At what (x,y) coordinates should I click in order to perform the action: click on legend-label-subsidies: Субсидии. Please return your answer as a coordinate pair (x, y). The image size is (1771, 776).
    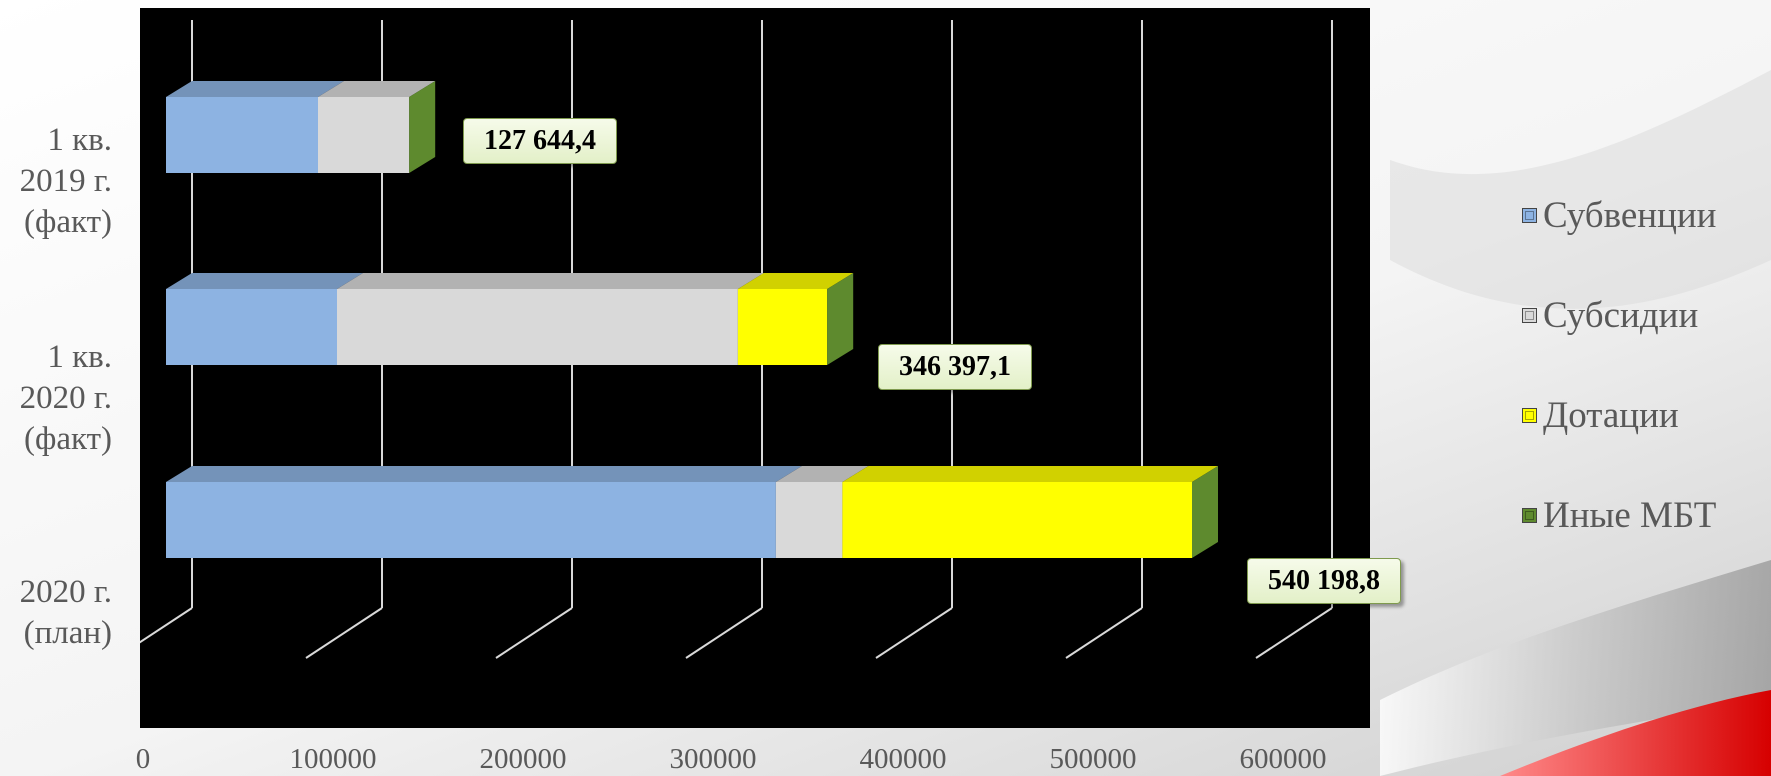
    Looking at the image, I should click on (1621, 315).